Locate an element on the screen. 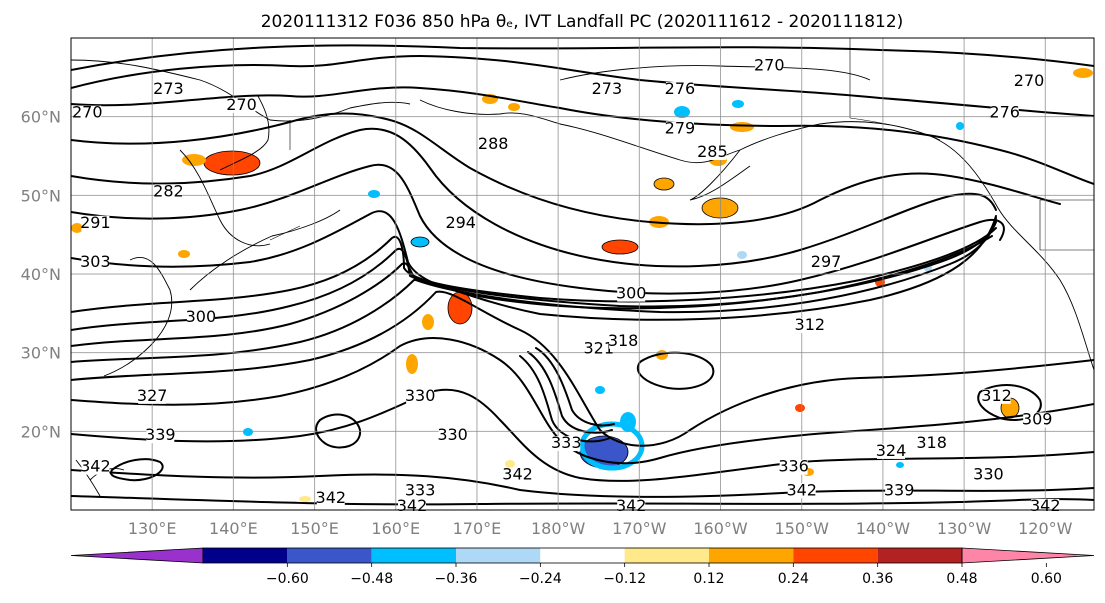  contour-label: 288 is located at coordinates (493, 143).